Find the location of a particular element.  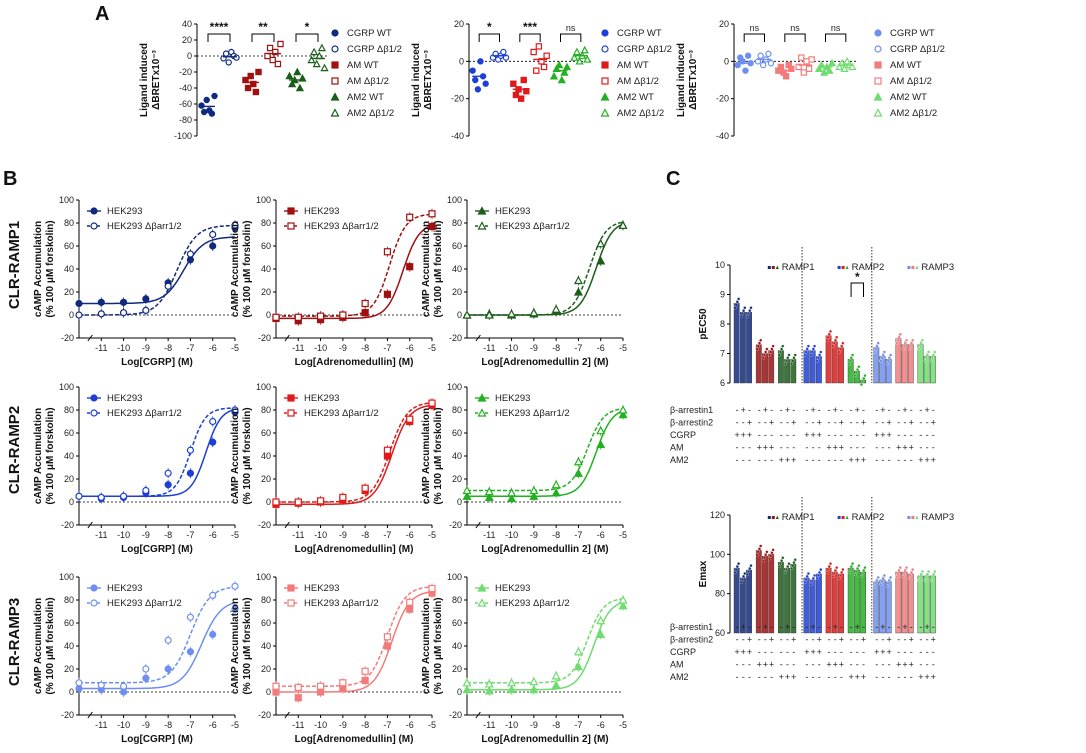

y-axis-label: (% 100 μM forskolin) is located at coordinates (247, 455).